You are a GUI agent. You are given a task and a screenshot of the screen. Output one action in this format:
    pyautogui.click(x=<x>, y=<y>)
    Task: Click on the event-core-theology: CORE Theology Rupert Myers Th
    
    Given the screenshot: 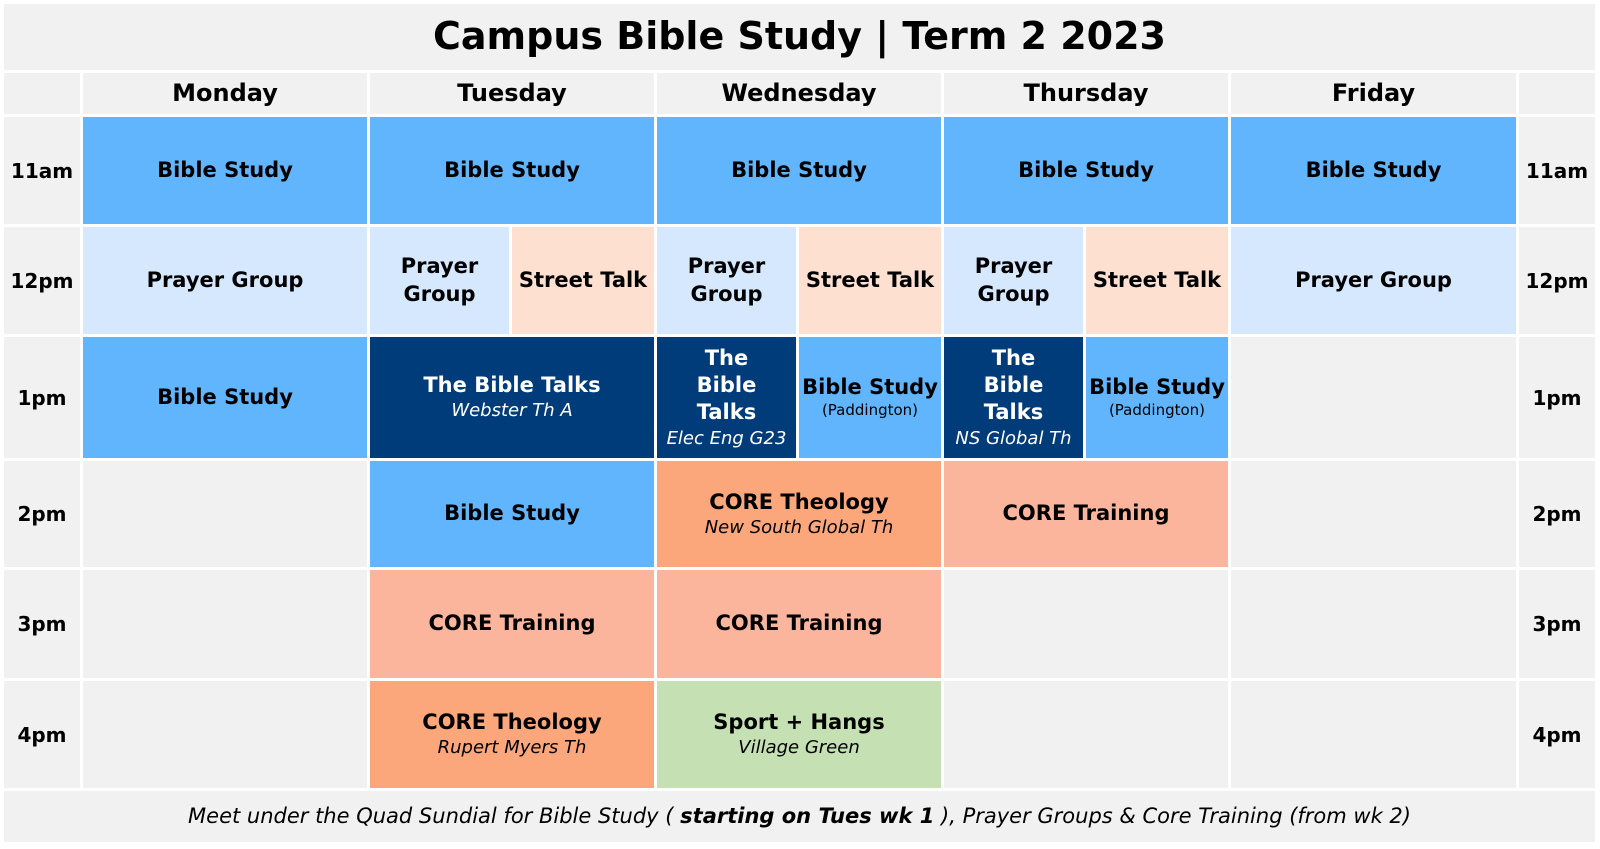 What is the action you would take?
    pyautogui.click(x=512, y=734)
    